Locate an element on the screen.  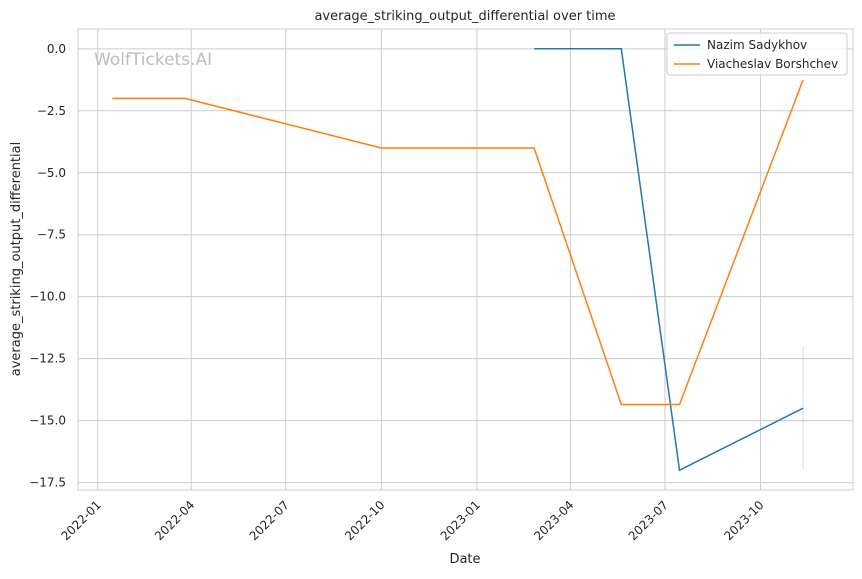
legend-label-viacheslav-borshchev: Viacheslav Borshchev is located at coordinates (772, 64).